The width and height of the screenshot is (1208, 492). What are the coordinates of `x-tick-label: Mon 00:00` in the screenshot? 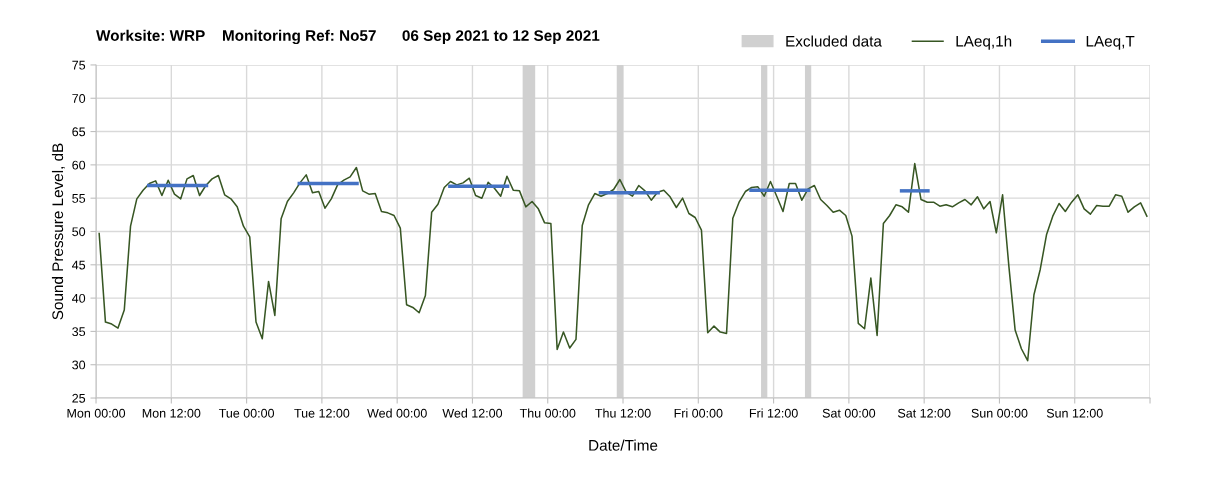 It's located at (96, 413).